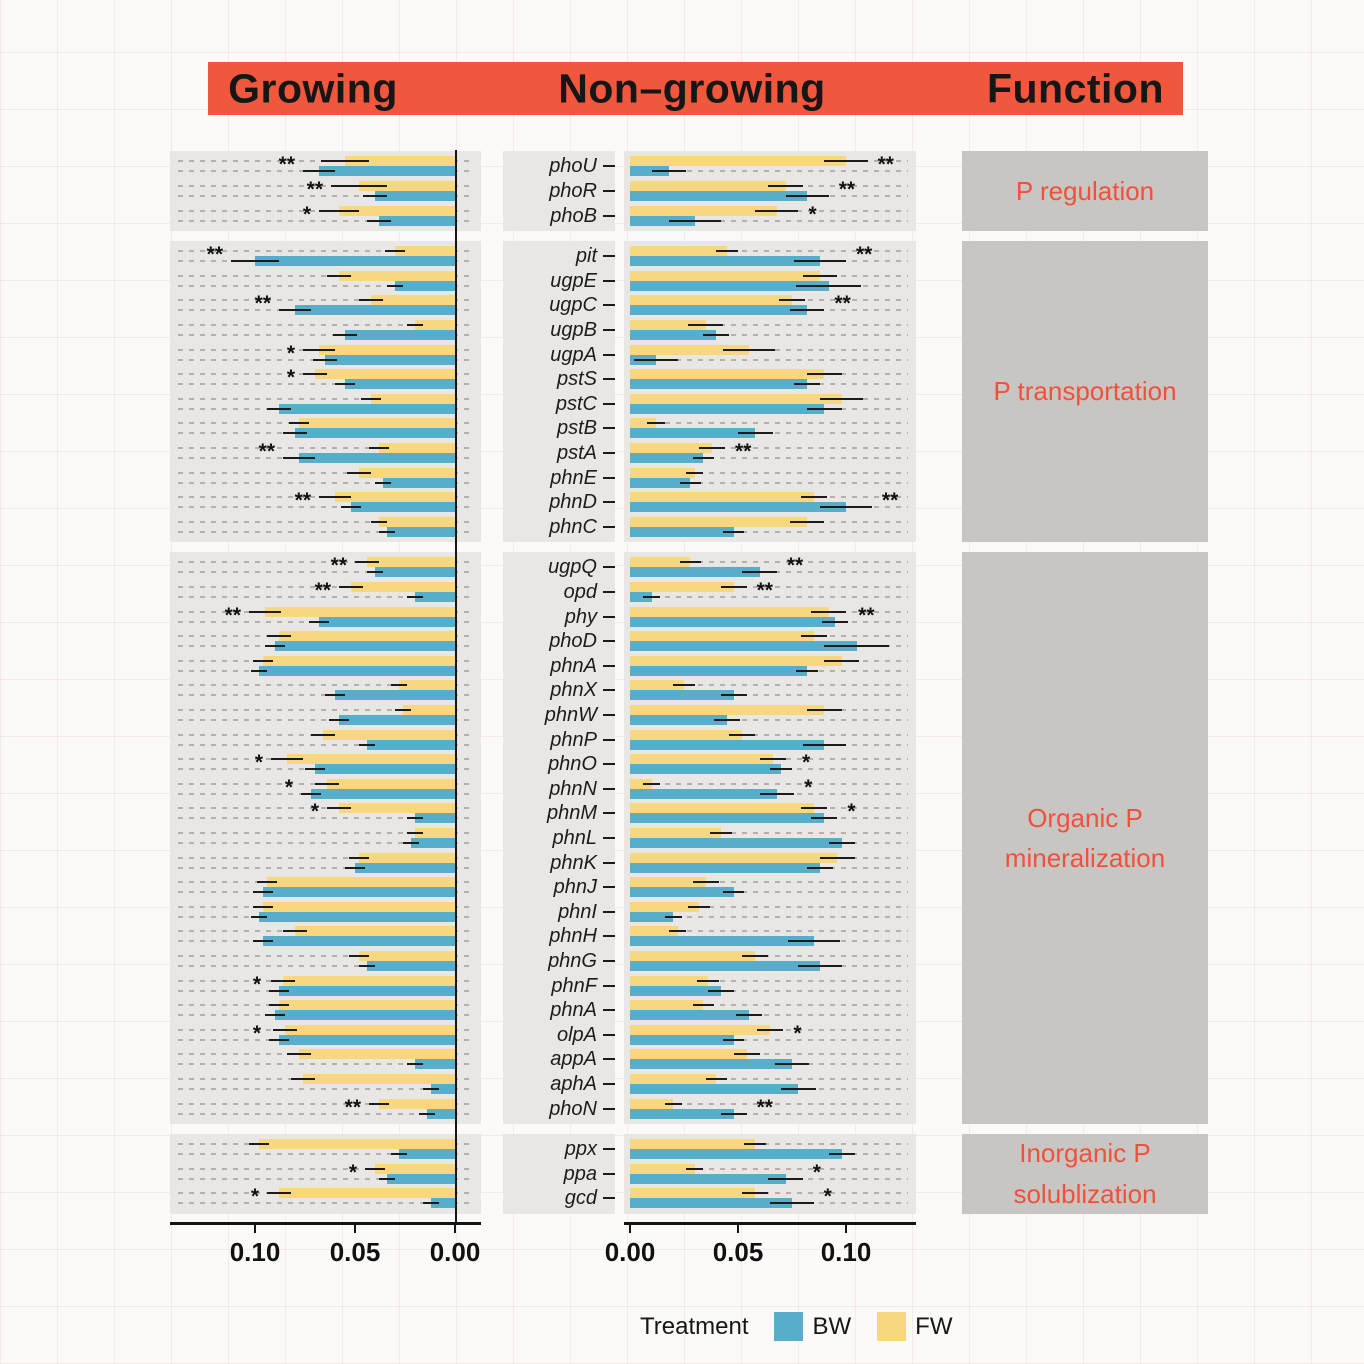 The width and height of the screenshot is (1364, 1364). I want to click on gene-label: phnE, so click(573, 477).